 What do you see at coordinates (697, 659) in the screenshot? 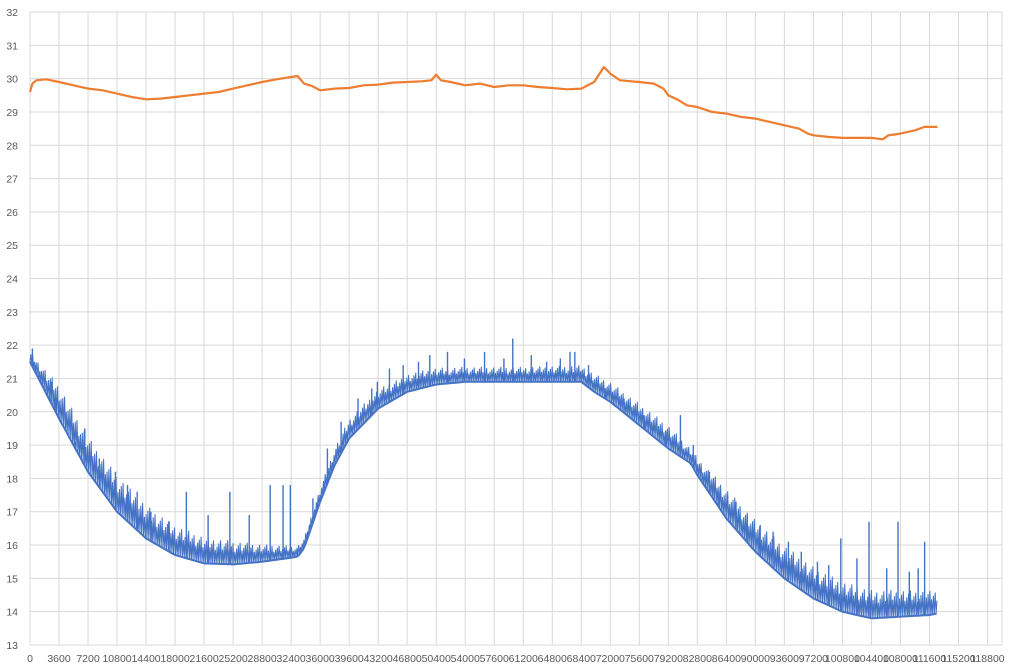
I see `x-tick-label: 82800` at bounding box center [697, 659].